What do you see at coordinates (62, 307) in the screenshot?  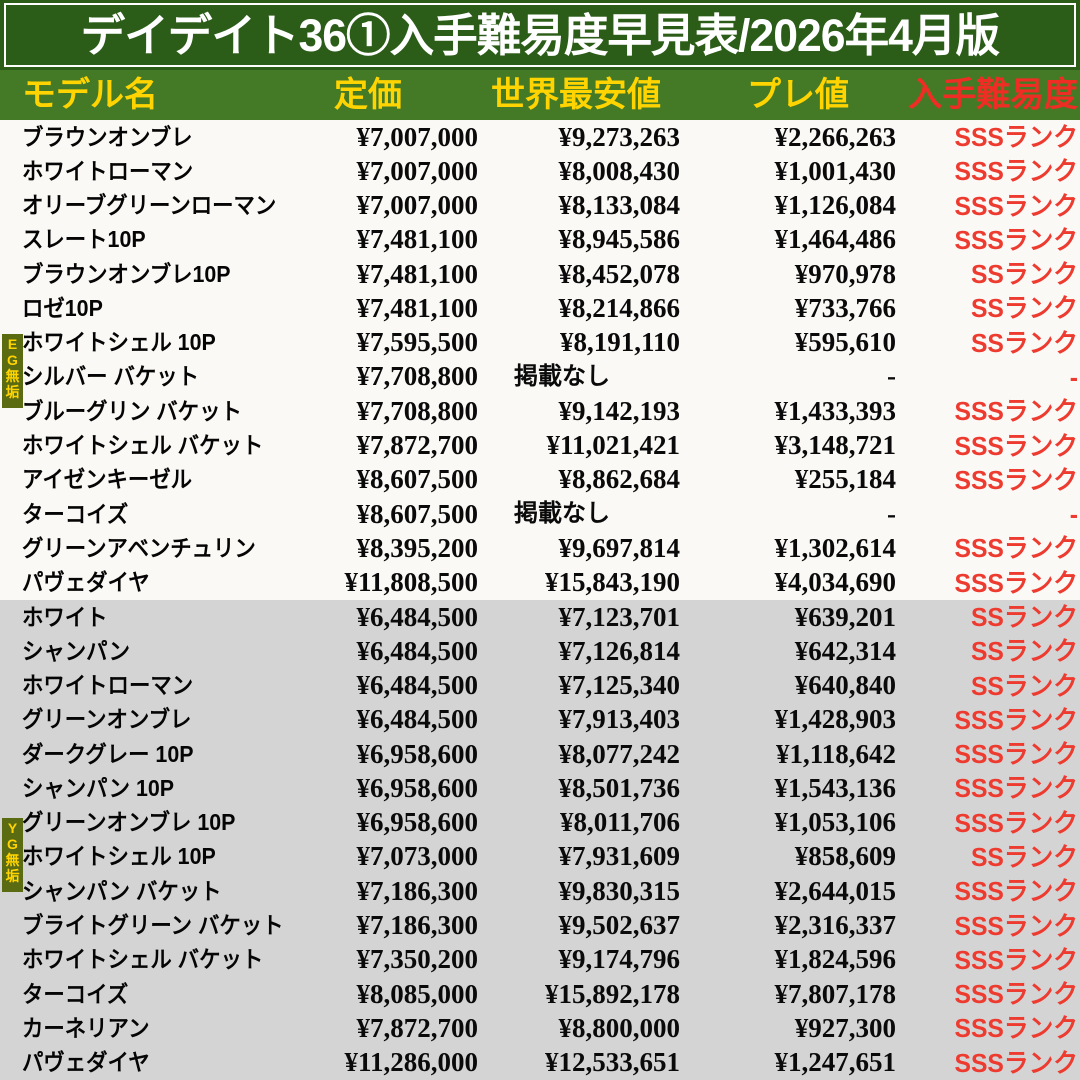 I see `cell-model: ロゼ10P` at bounding box center [62, 307].